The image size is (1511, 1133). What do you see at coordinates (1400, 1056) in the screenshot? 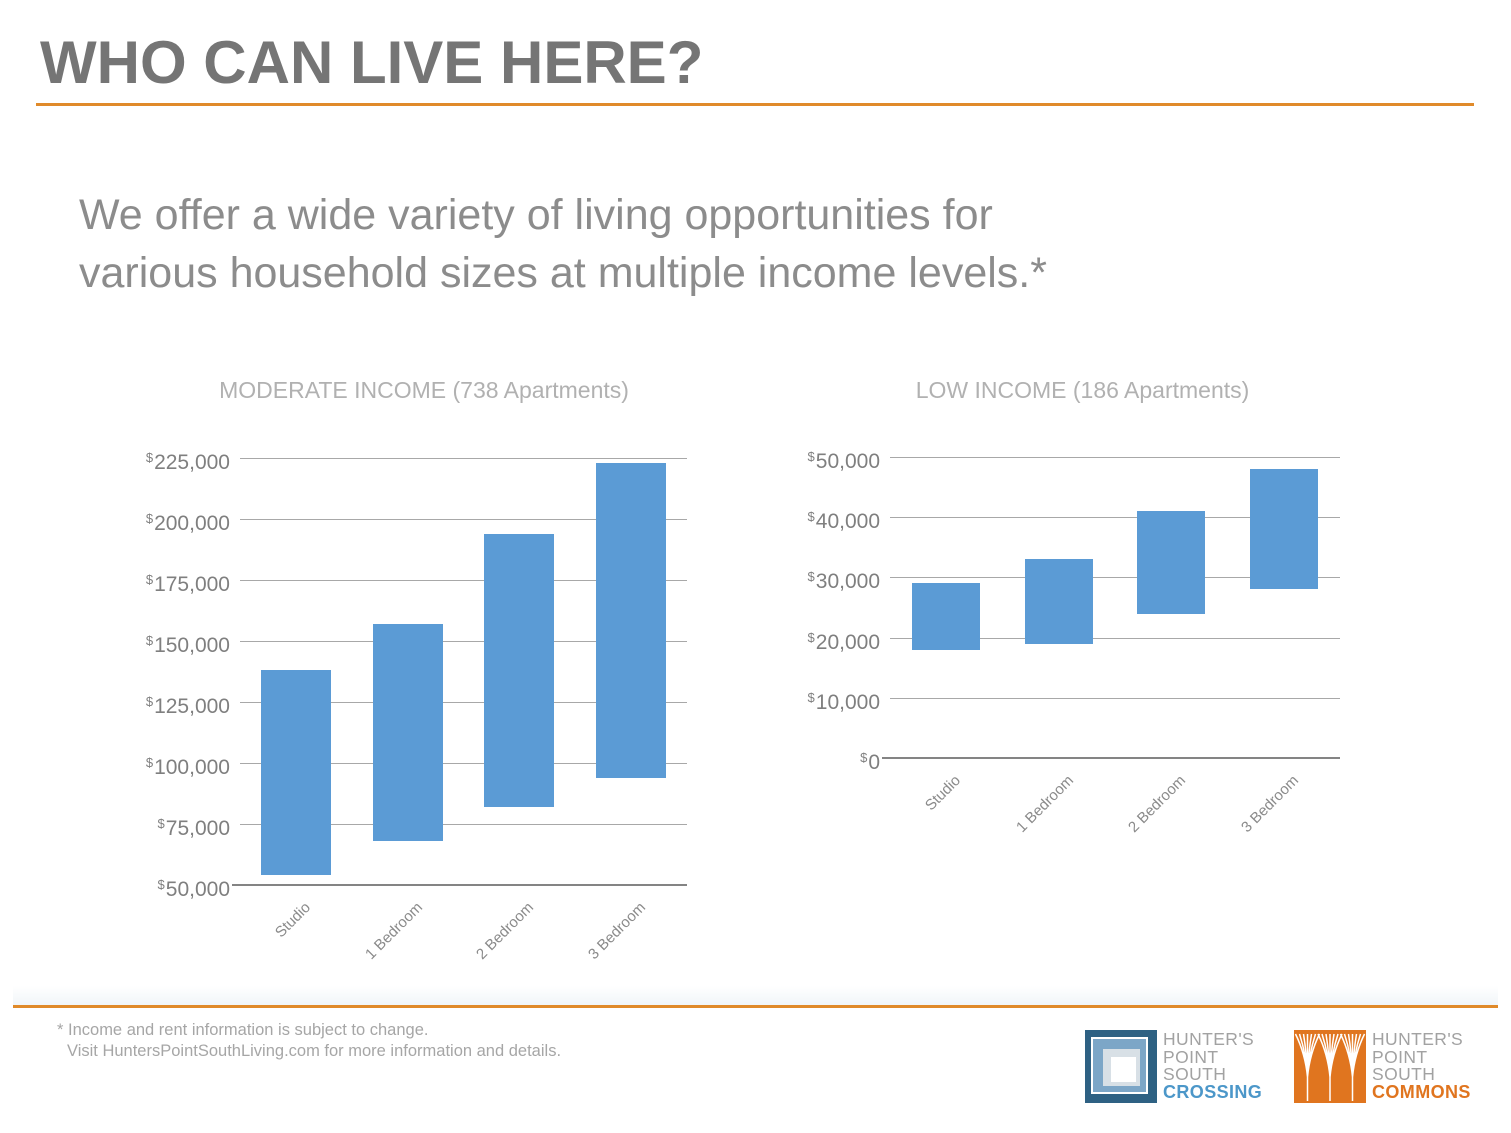
I see `commons-word-2: POINT` at bounding box center [1400, 1056].